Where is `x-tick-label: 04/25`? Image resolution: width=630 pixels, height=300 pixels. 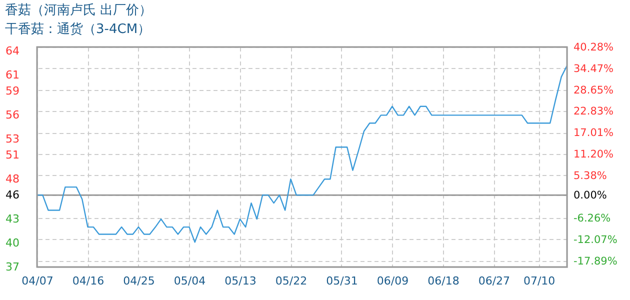
x-tick-label: 04/25 is located at coordinates (139, 281).